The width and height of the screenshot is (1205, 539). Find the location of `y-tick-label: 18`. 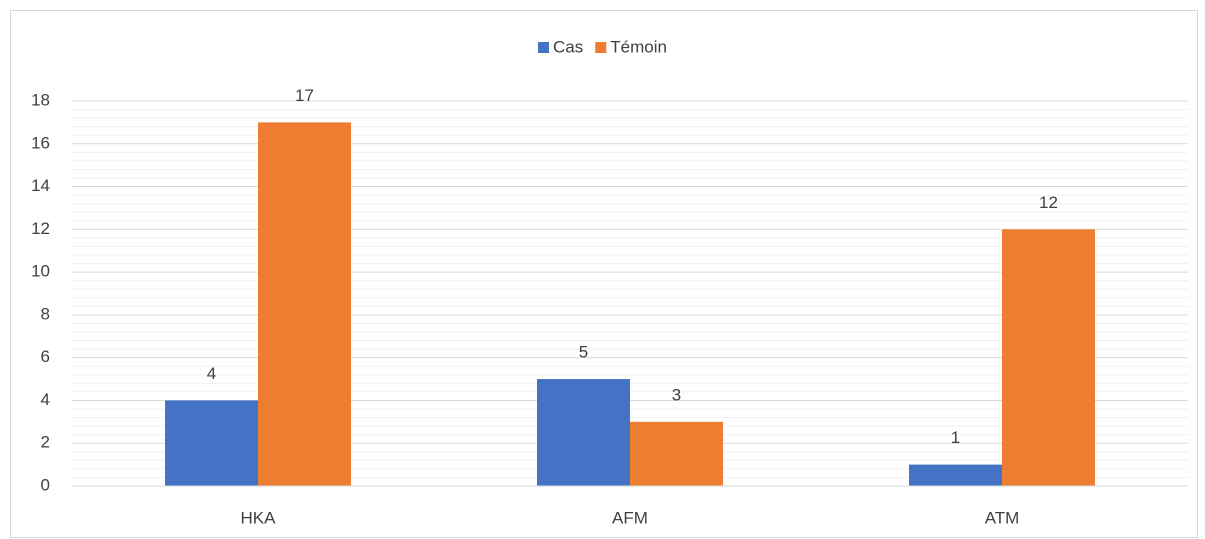

y-tick-label: 18 is located at coordinates (40, 99).